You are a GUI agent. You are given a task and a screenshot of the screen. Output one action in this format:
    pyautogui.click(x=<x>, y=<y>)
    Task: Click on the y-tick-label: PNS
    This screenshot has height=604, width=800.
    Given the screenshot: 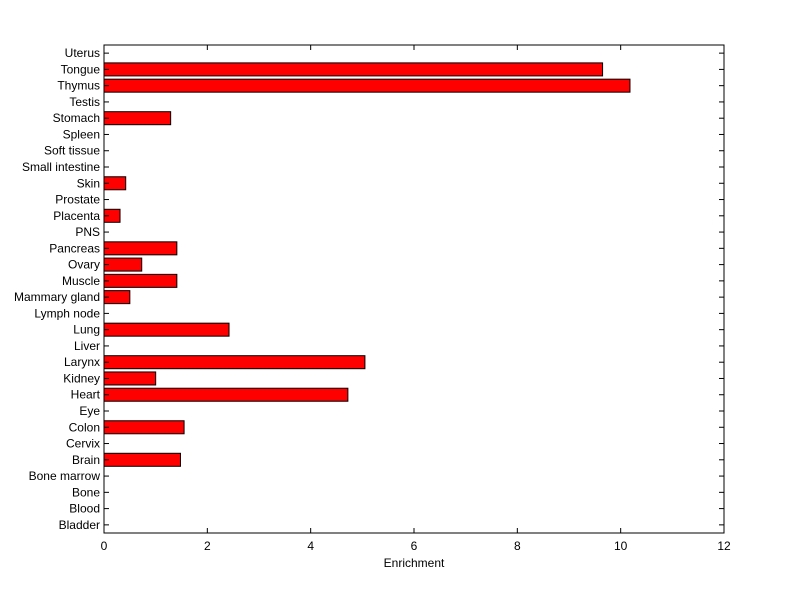 What is the action you would take?
    pyautogui.click(x=87, y=232)
    